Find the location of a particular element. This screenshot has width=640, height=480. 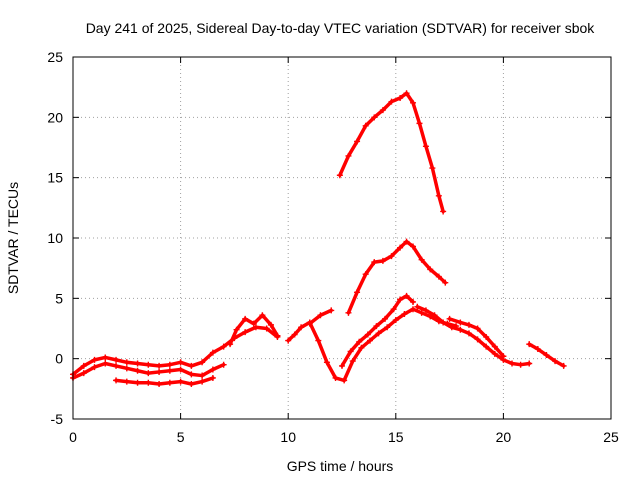

y-tick-label: 10 is located at coordinates (55, 238).